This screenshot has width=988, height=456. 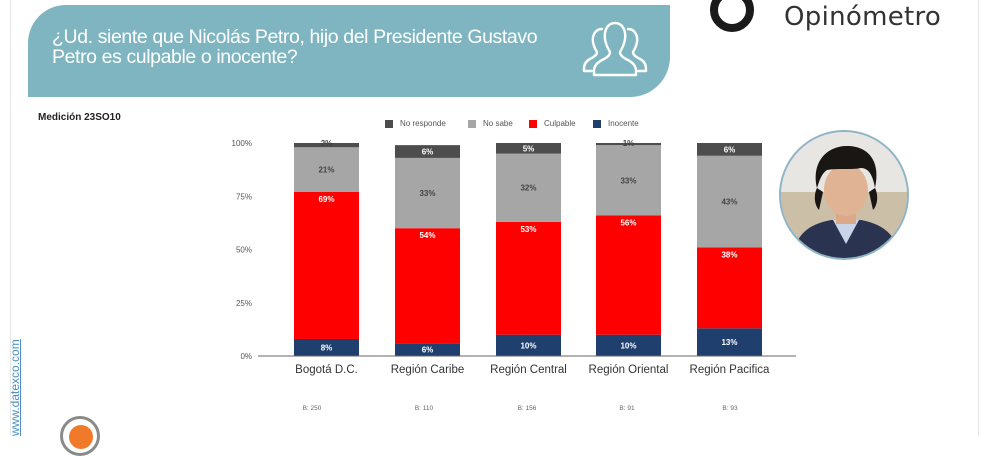 I want to click on data-label: 69%, so click(x=326, y=199).